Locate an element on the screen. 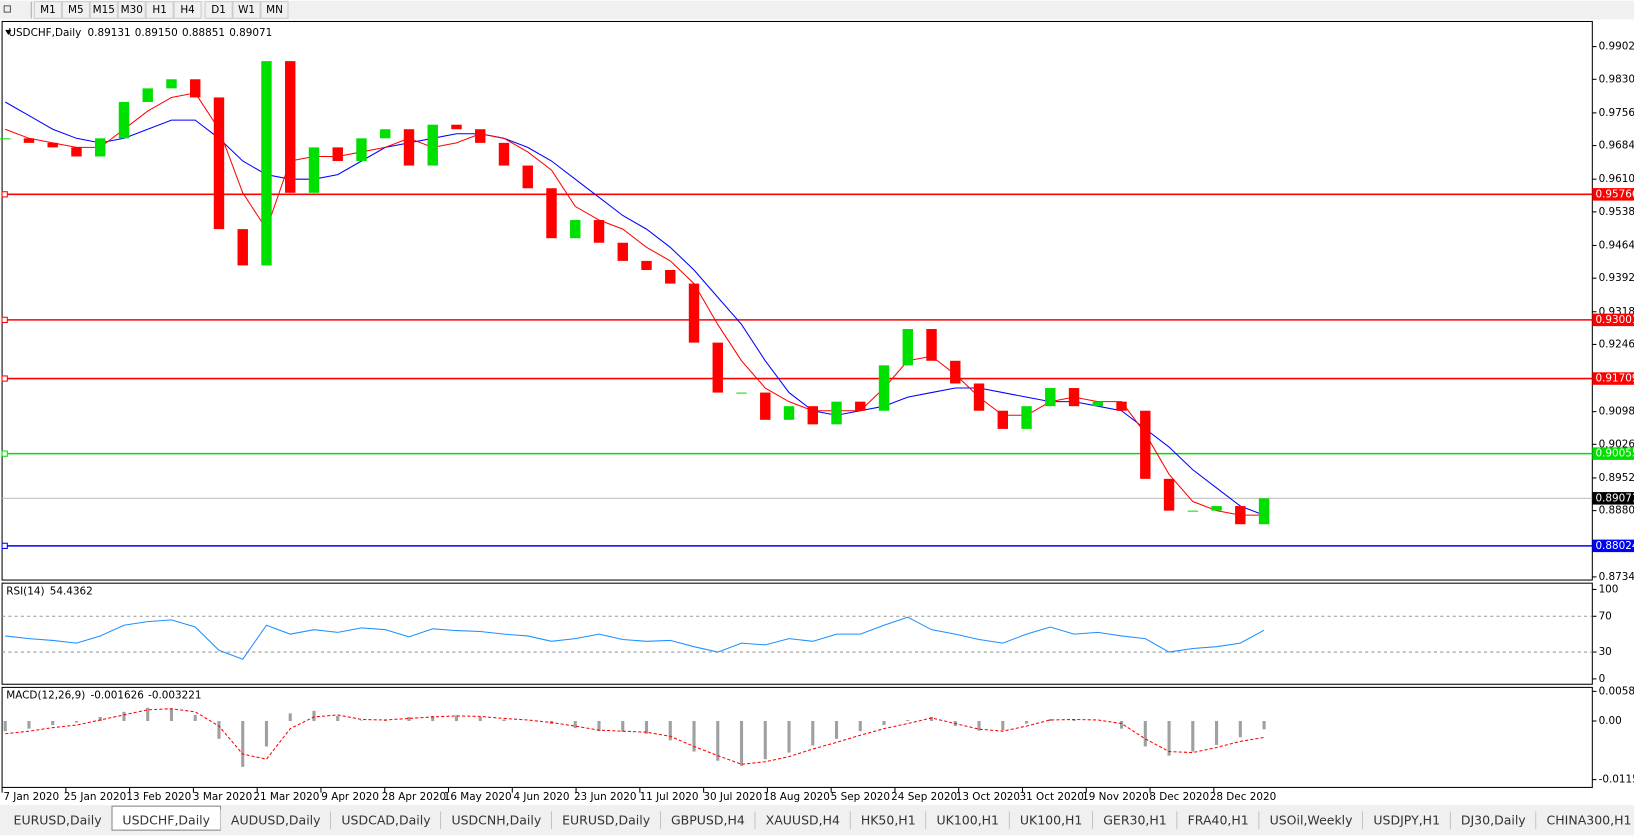 The height and width of the screenshot is (836, 1634). timeframe-label: M5 is located at coordinates (76, 10).